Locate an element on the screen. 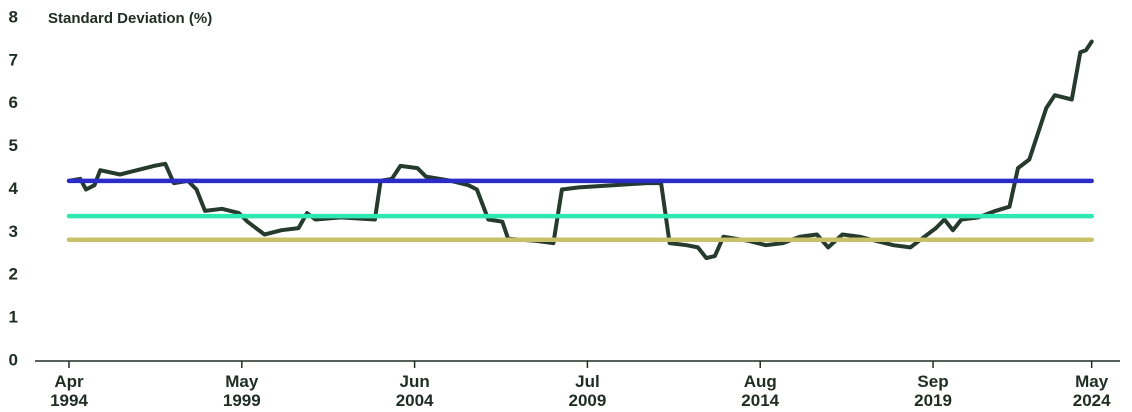 The height and width of the screenshot is (412, 1132). x-tick-label: 2004 is located at coordinates (415, 400).